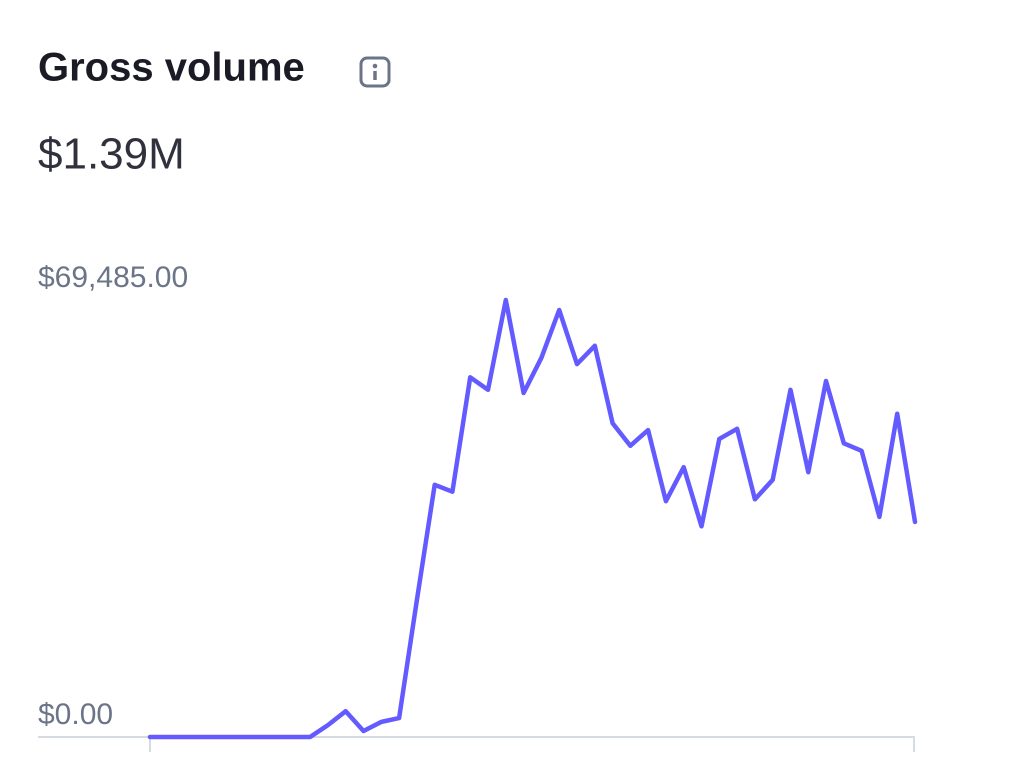 Image resolution: width=1024 pixels, height=768 pixels. Describe the element at coordinates (113, 277) in the screenshot. I see `y-tick-label: $69,485.00` at that location.